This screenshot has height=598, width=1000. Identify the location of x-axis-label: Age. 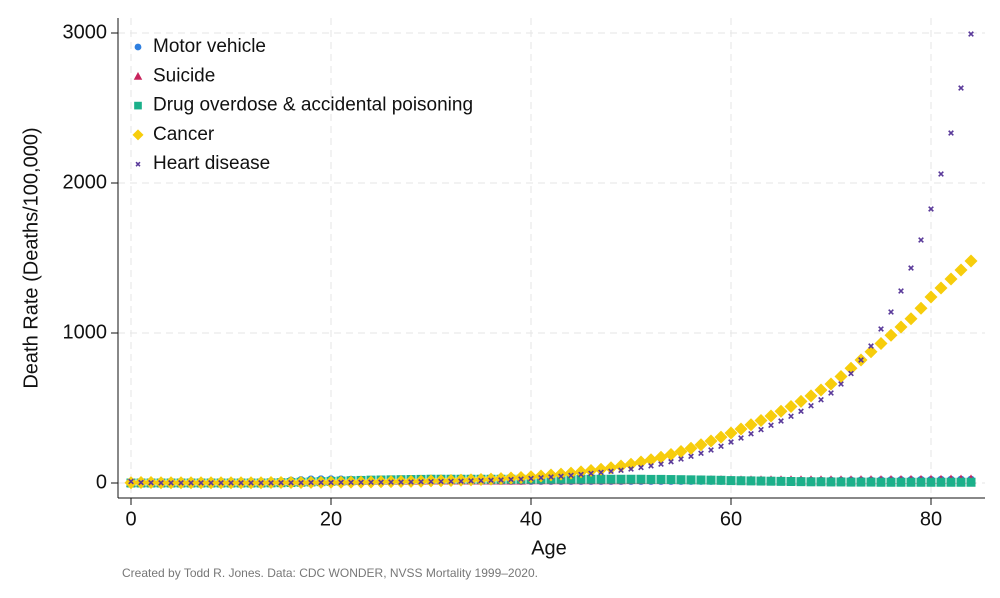
(549, 548).